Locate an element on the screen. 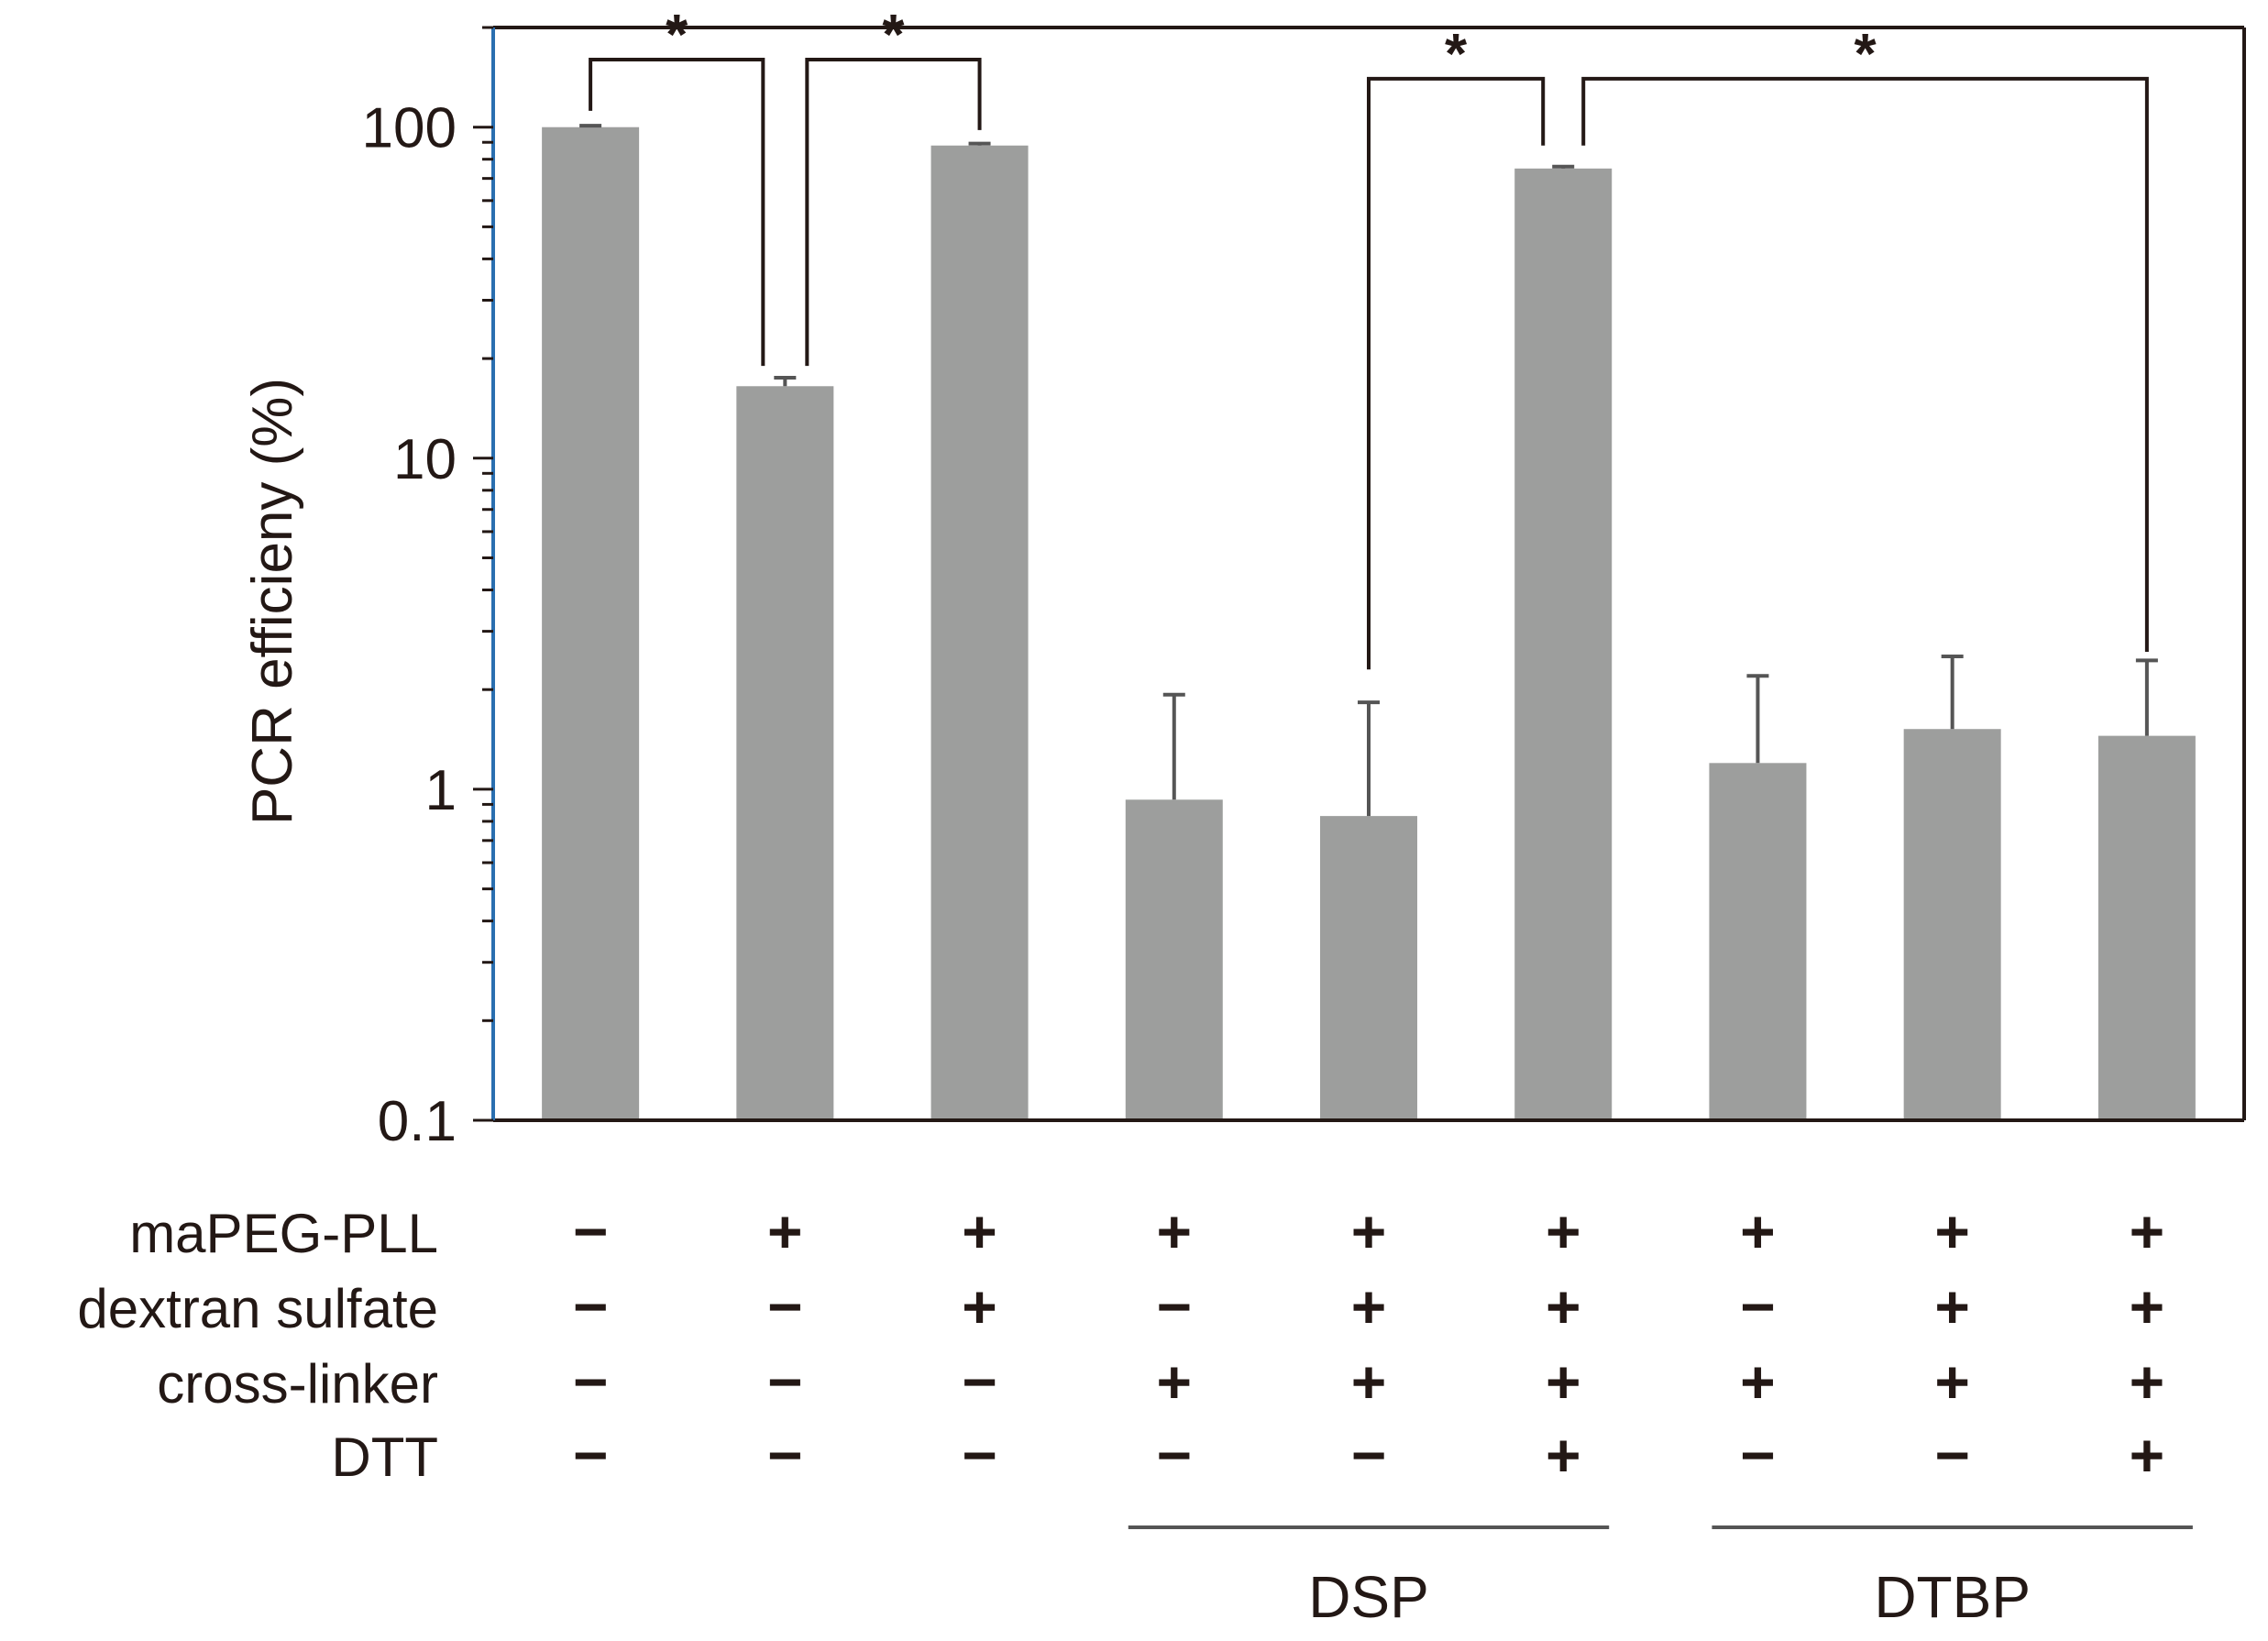 Image resolution: width=2268 pixels, height=1641 pixels. y-tick-label: 100 is located at coordinates (409, 128).